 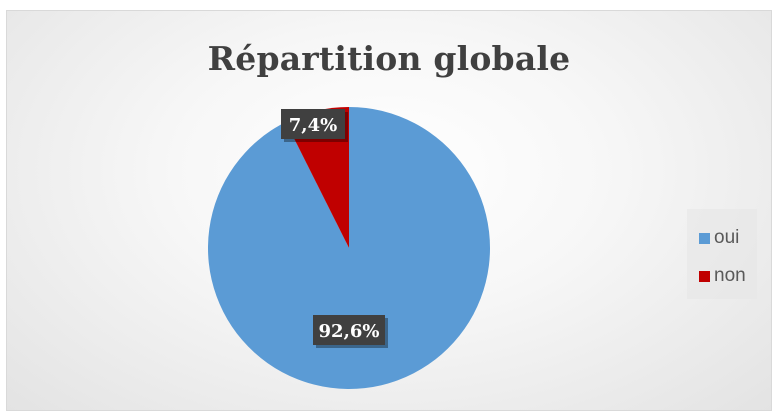 I want to click on legend-swatch-non, so click(x=704, y=276).